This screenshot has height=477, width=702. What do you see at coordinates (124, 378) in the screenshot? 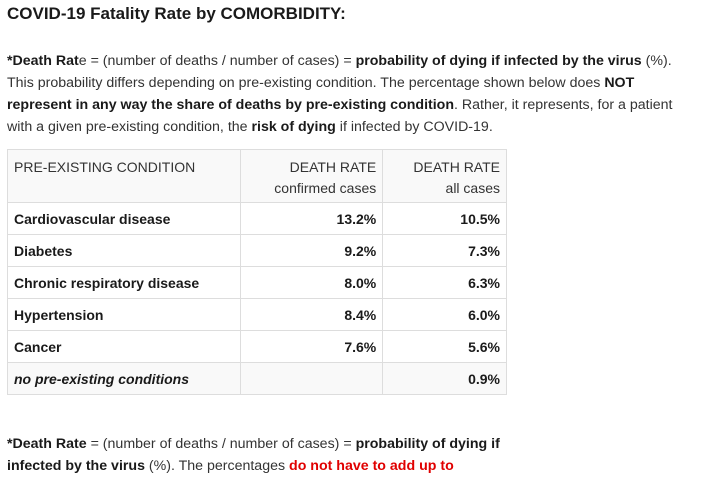
I see `condition-cell: no pre-existing conditions` at bounding box center [124, 378].